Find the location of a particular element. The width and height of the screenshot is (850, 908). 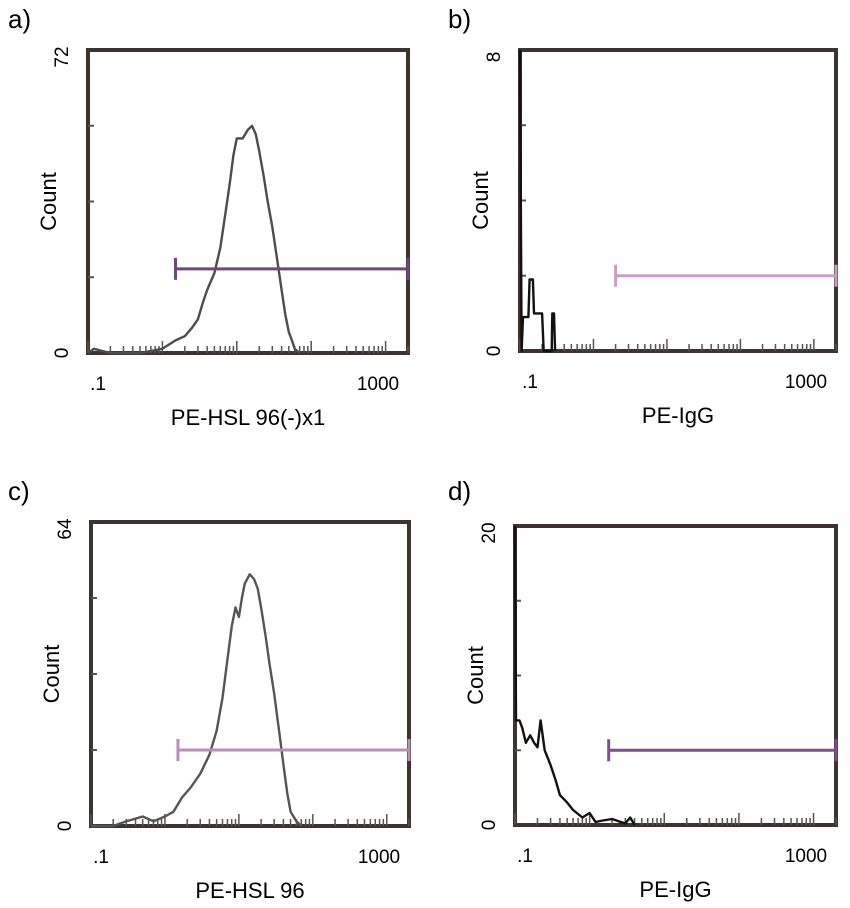

y-tick-label: 20 is located at coordinates (489, 532).